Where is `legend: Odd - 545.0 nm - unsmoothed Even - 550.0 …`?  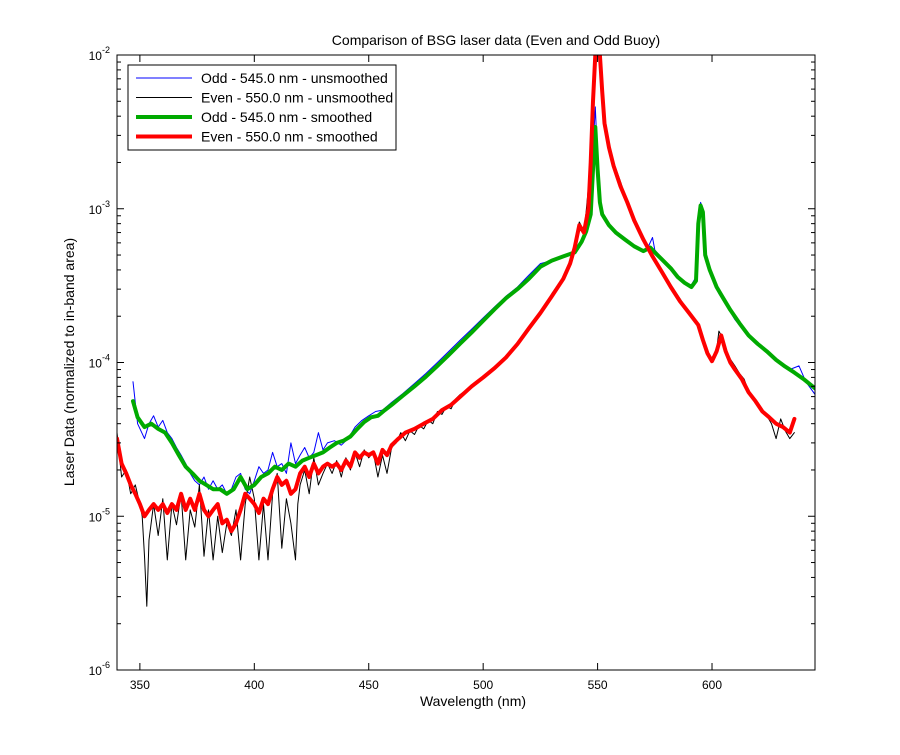 legend: Odd - 545.0 nm - unsmoothed Even - 550.0 … is located at coordinates (262, 107).